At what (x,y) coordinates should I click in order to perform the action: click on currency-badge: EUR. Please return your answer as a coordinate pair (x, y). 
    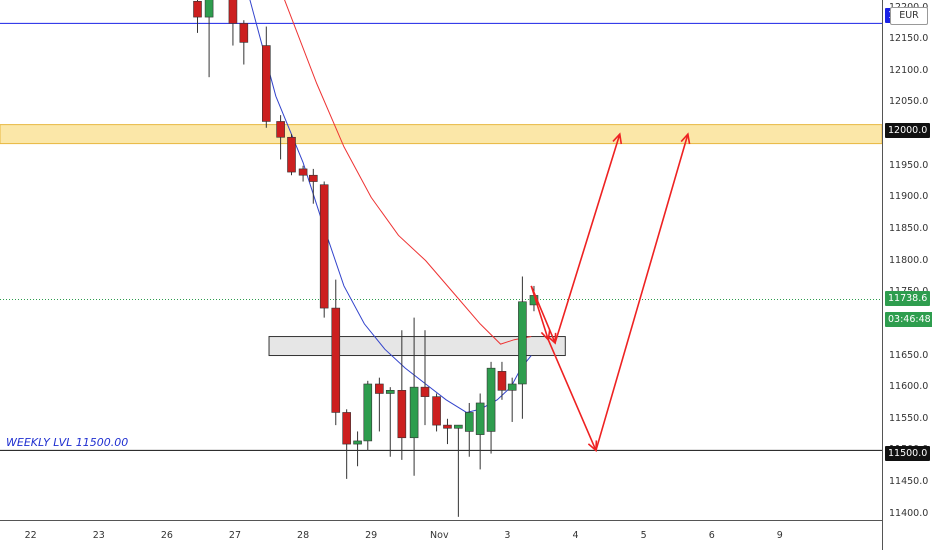
    Looking at the image, I should click on (909, 16).